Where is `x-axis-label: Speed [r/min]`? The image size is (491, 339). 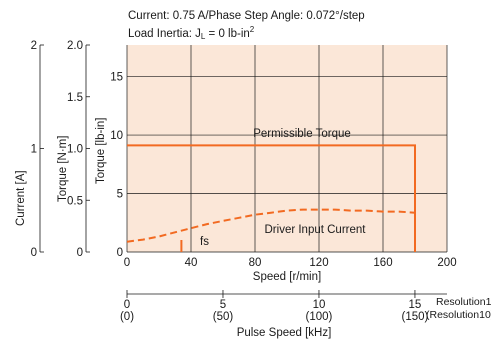
x-axis-label: Speed [r/min] is located at coordinates (287, 277).